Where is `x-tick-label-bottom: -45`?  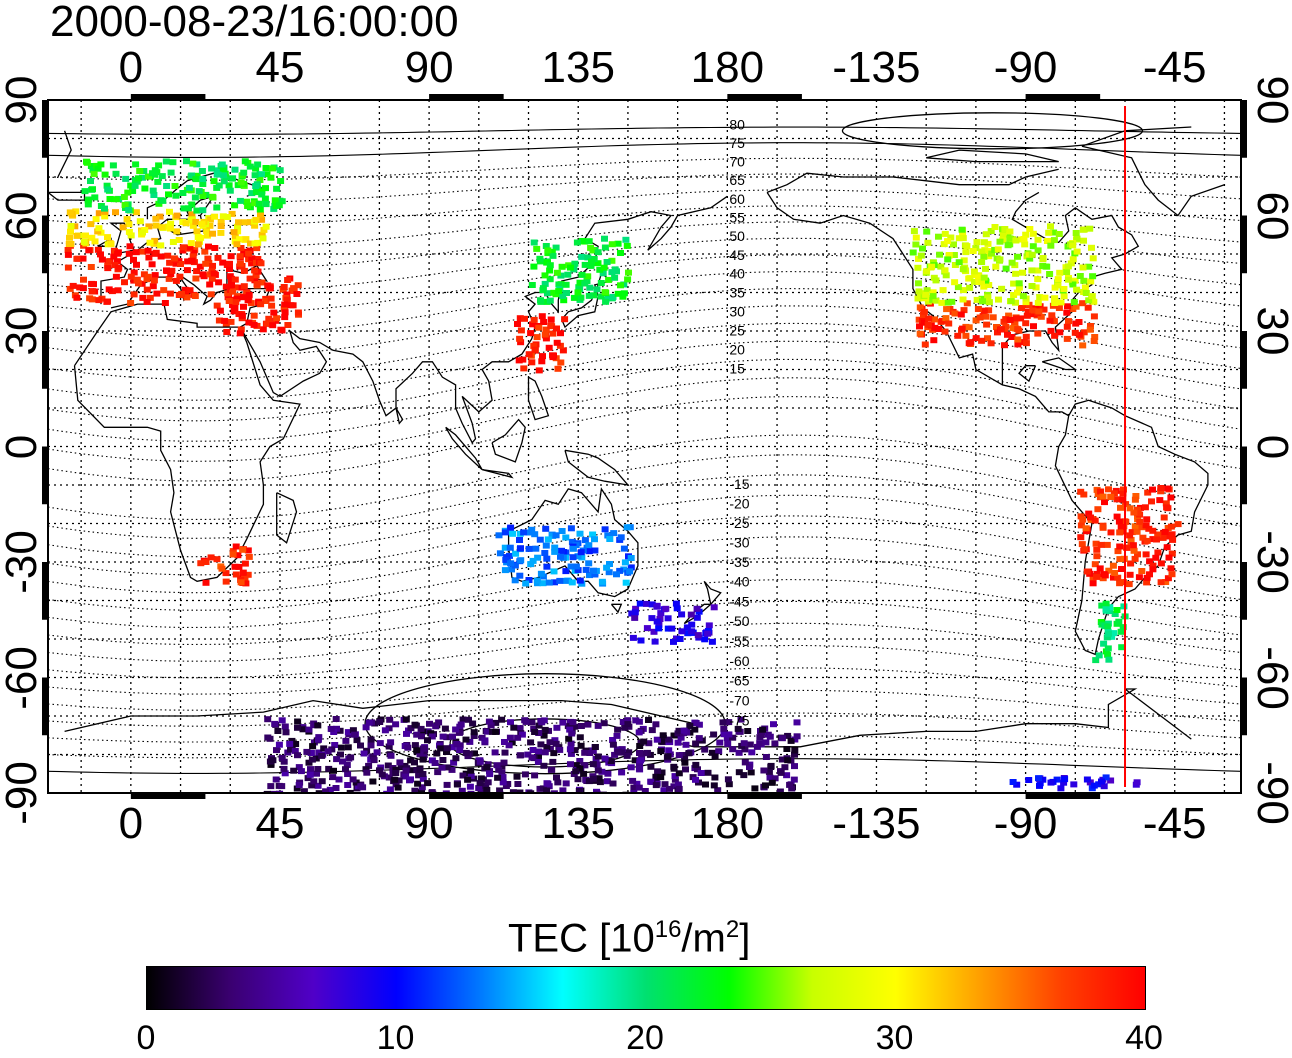 x-tick-label-bottom: -45 is located at coordinates (1174, 823).